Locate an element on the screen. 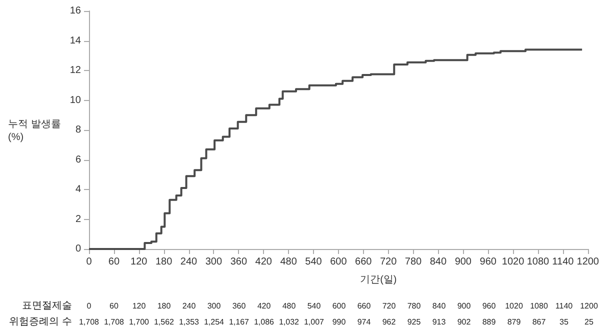  text: 300 is located at coordinates (213, 262).